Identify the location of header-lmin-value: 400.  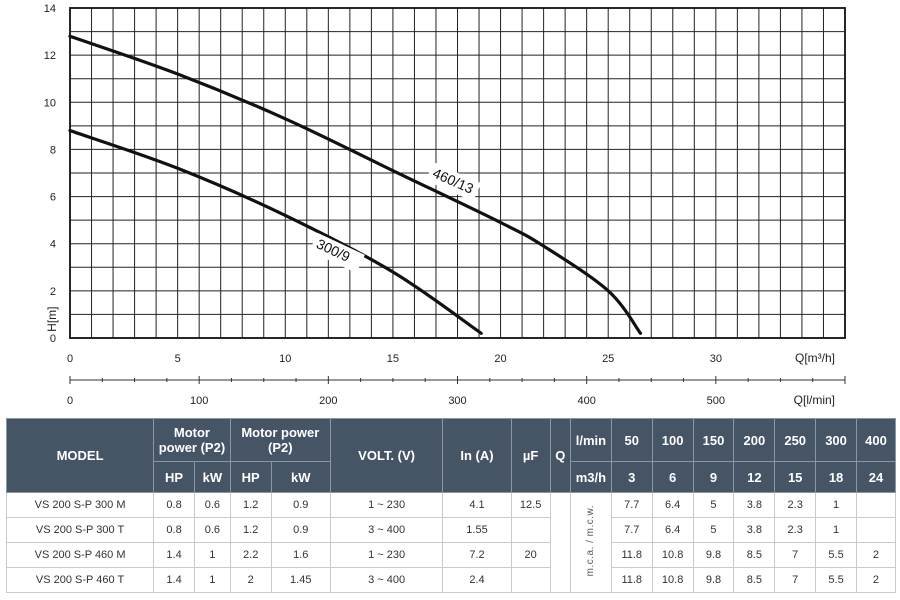
(876, 440).